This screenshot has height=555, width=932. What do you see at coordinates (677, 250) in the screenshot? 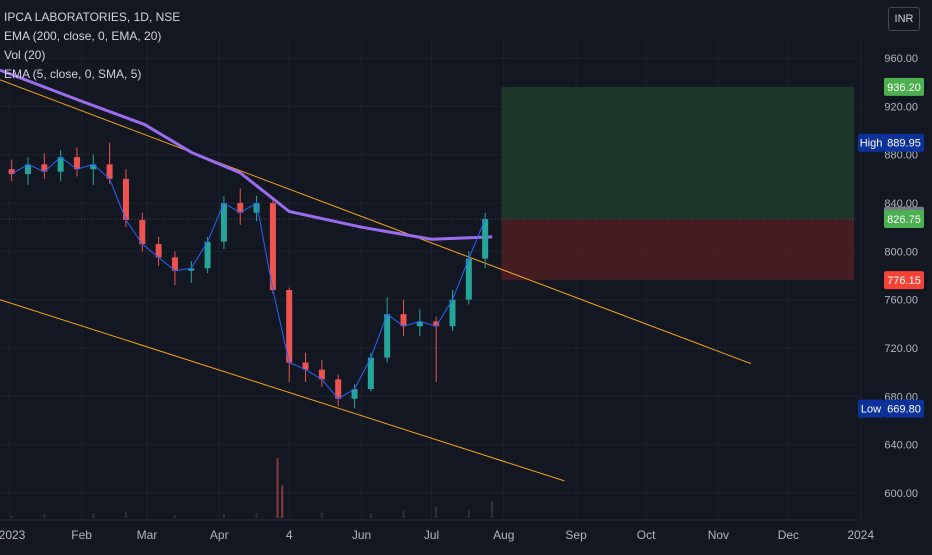
I see `stop-zone` at bounding box center [677, 250].